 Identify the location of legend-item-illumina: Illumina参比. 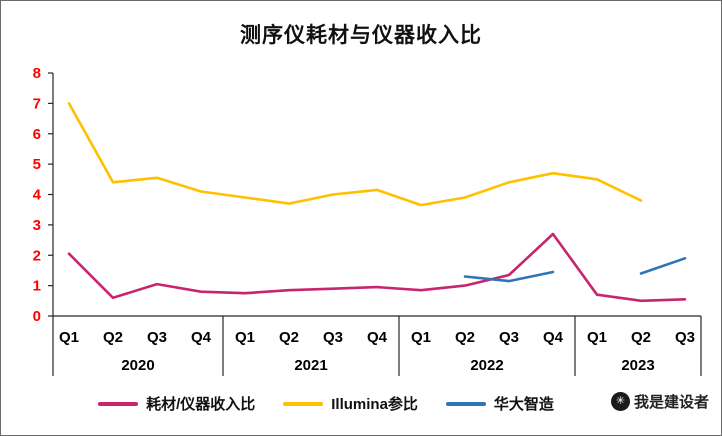
(350, 403).